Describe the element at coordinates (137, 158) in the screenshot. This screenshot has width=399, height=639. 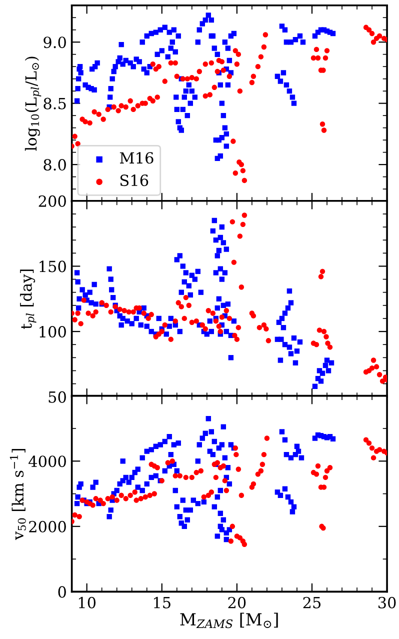
I see `legend-label: M16` at that location.